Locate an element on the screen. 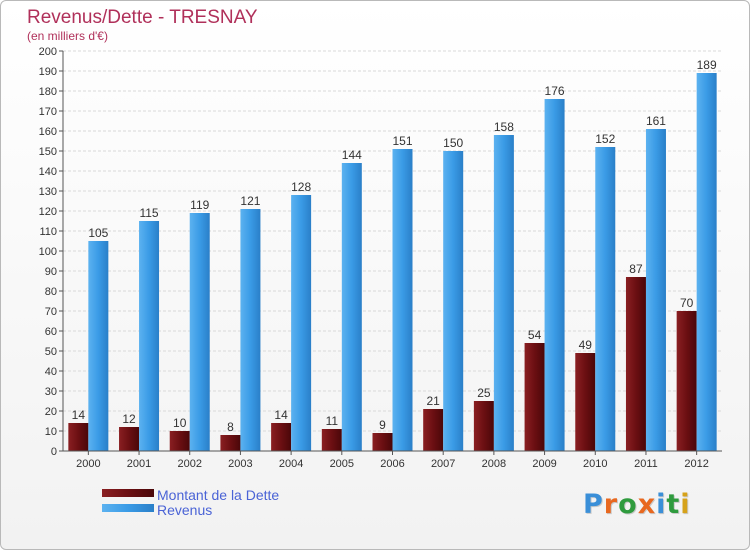  y-tick-label: 90 is located at coordinates (51, 272).